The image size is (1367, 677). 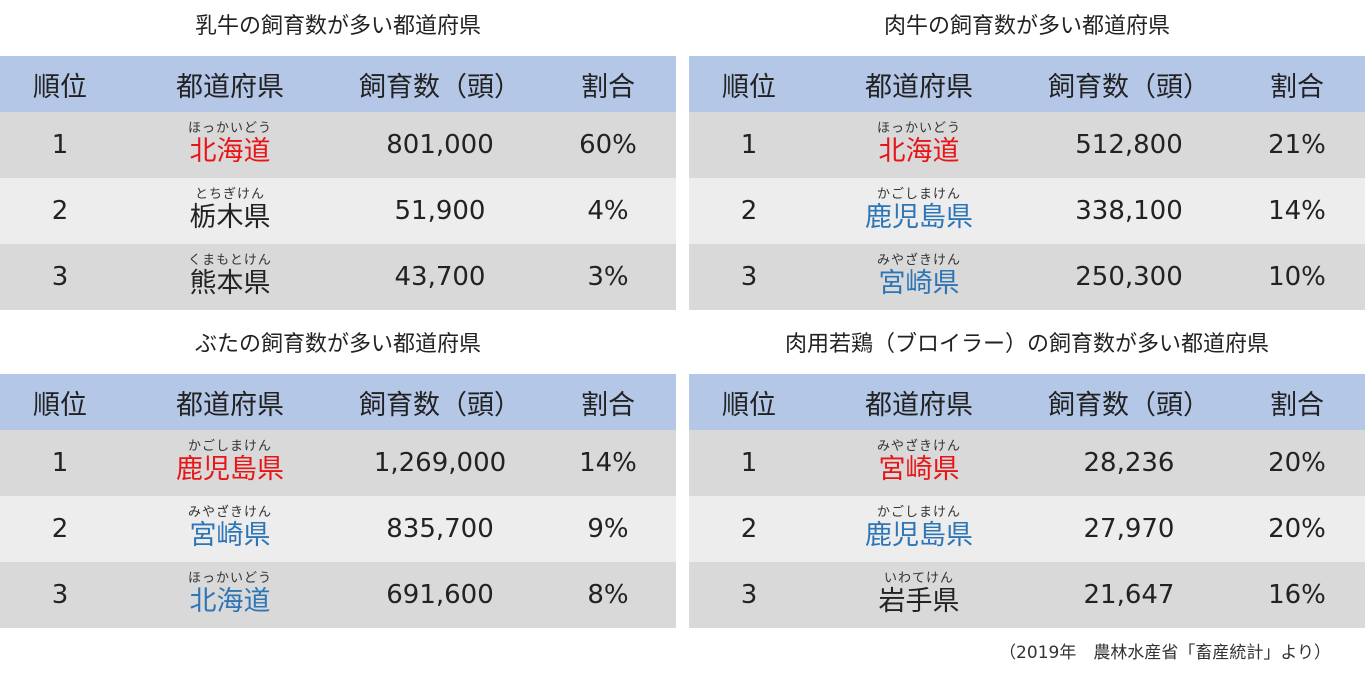 I want to click on share-cell: 3%, so click(x=608, y=277).